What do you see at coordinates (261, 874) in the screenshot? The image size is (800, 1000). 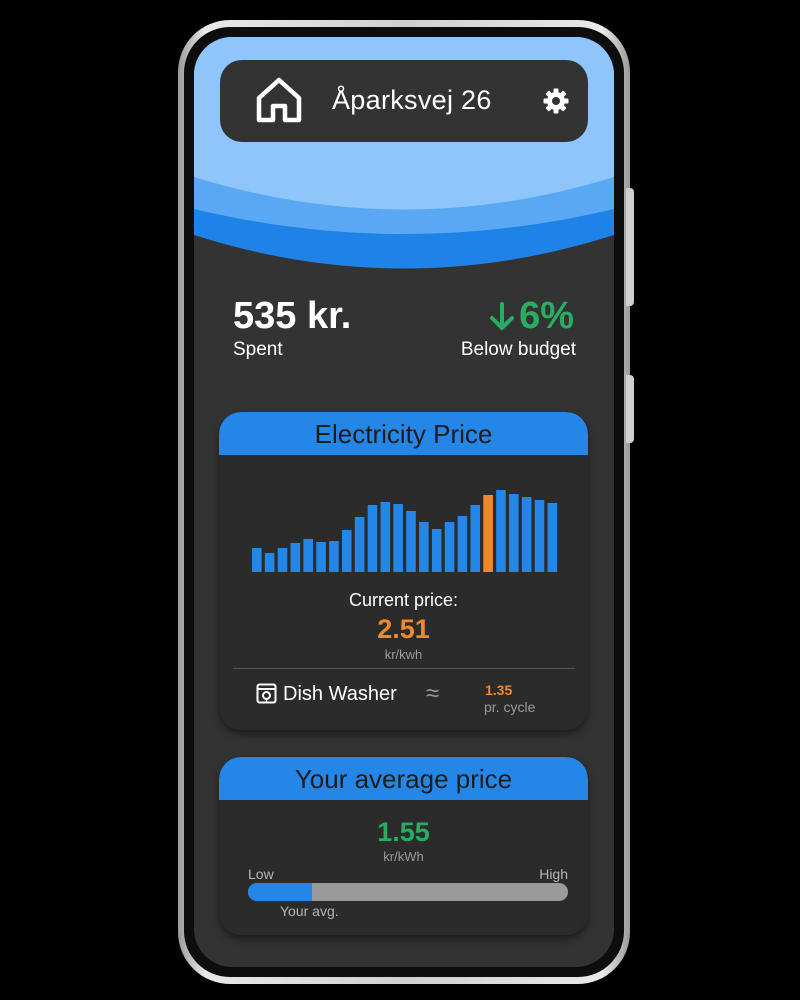 I see `low-label: Low` at bounding box center [261, 874].